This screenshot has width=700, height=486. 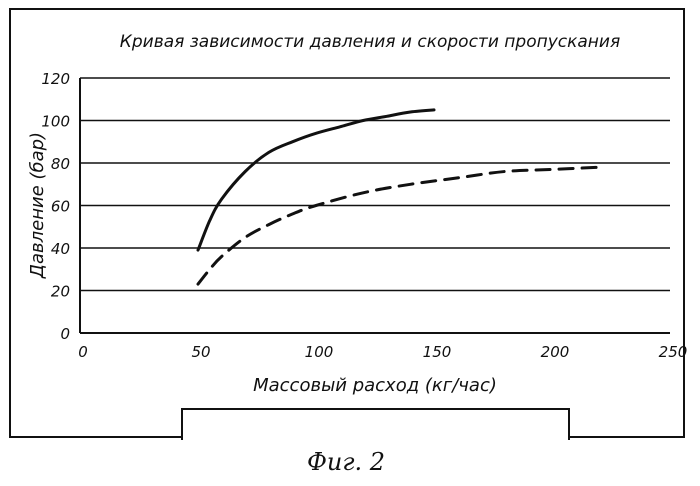 I want to click on x-tick-label: 50, so click(x=200, y=352).